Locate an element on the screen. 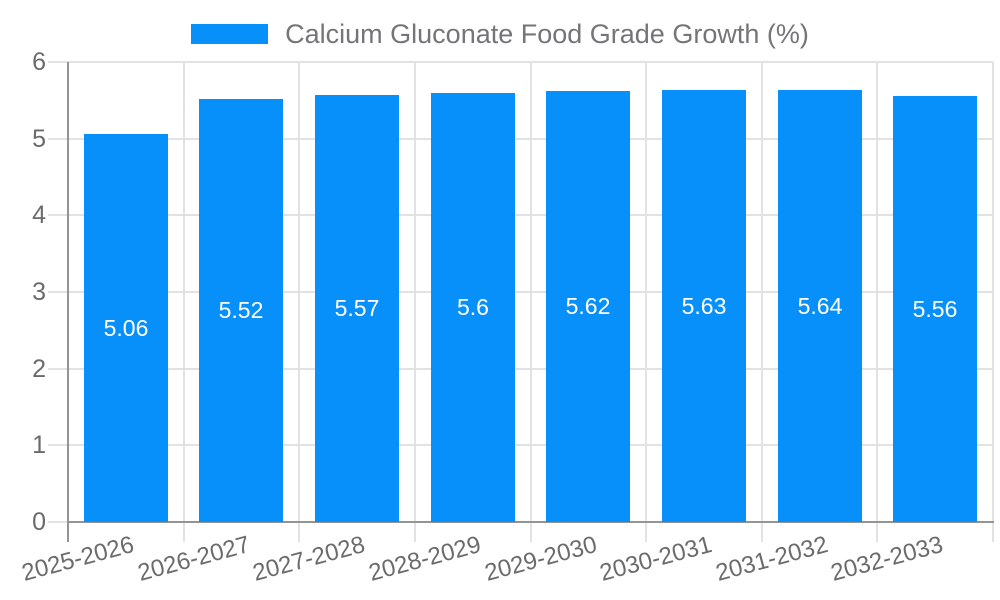 This screenshot has height=600, width=1000. y-axis-tick-label: 1 is located at coordinates (39, 445).